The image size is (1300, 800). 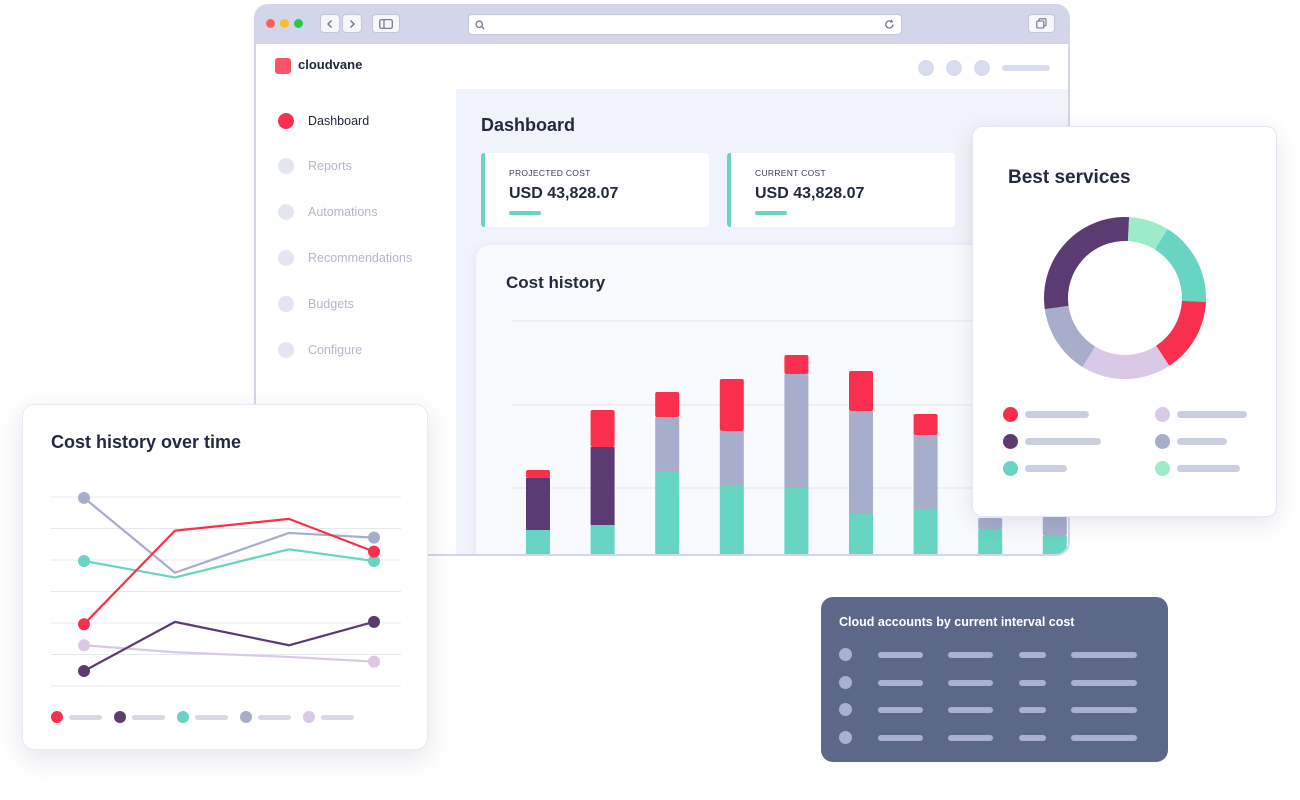 What do you see at coordinates (323, 121) in the screenshot?
I see `sidebar-item-dashboard: Dashboard` at bounding box center [323, 121].